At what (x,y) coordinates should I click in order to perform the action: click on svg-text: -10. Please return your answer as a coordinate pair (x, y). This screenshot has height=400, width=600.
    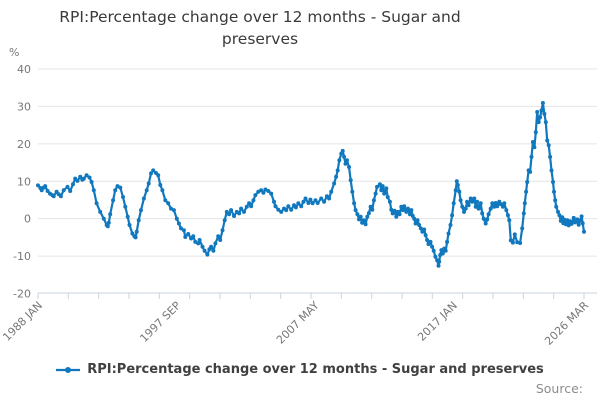
    Looking at the image, I should click on (22, 256).